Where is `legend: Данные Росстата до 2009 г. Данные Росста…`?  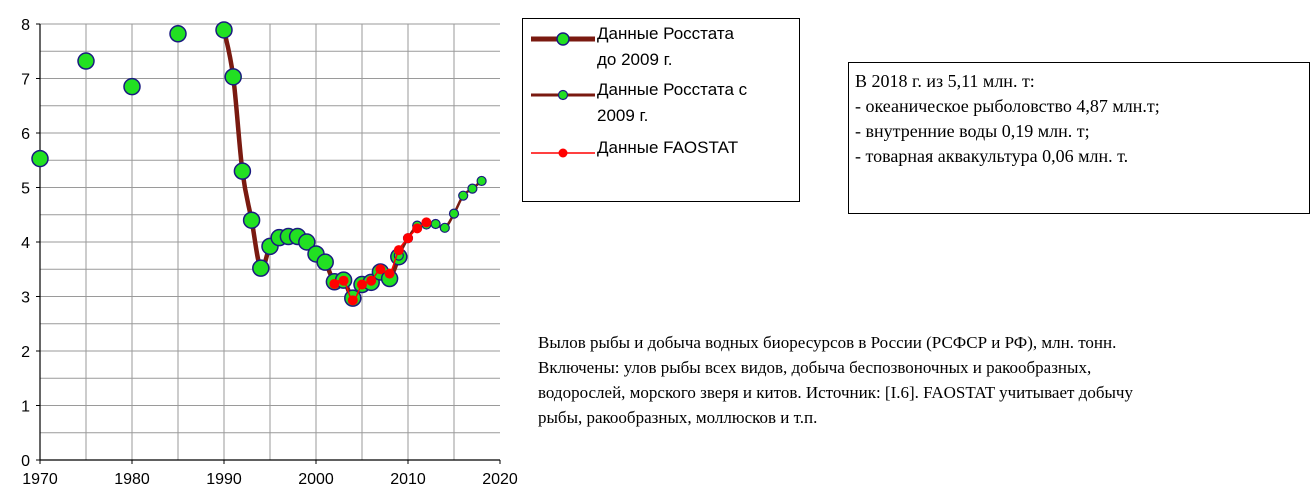
legend: Данные Росстата до 2009 г. Данные Росста… is located at coordinates (661, 110).